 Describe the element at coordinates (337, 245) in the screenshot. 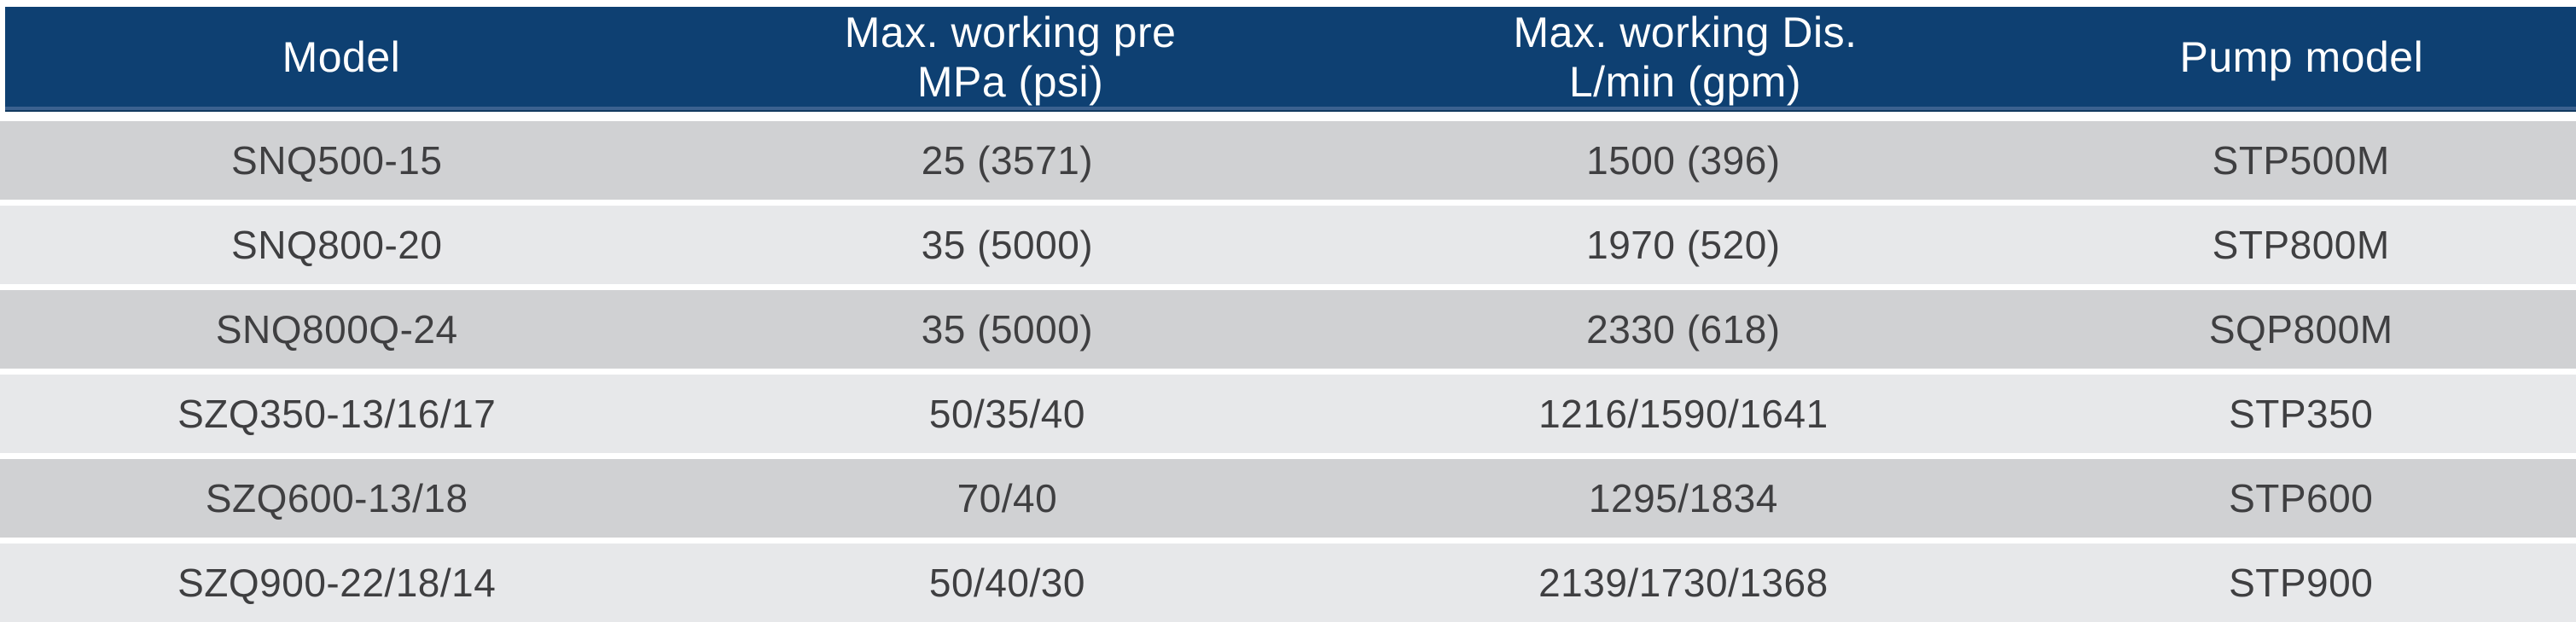

I see `cell-model: SNQ800-20` at that location.